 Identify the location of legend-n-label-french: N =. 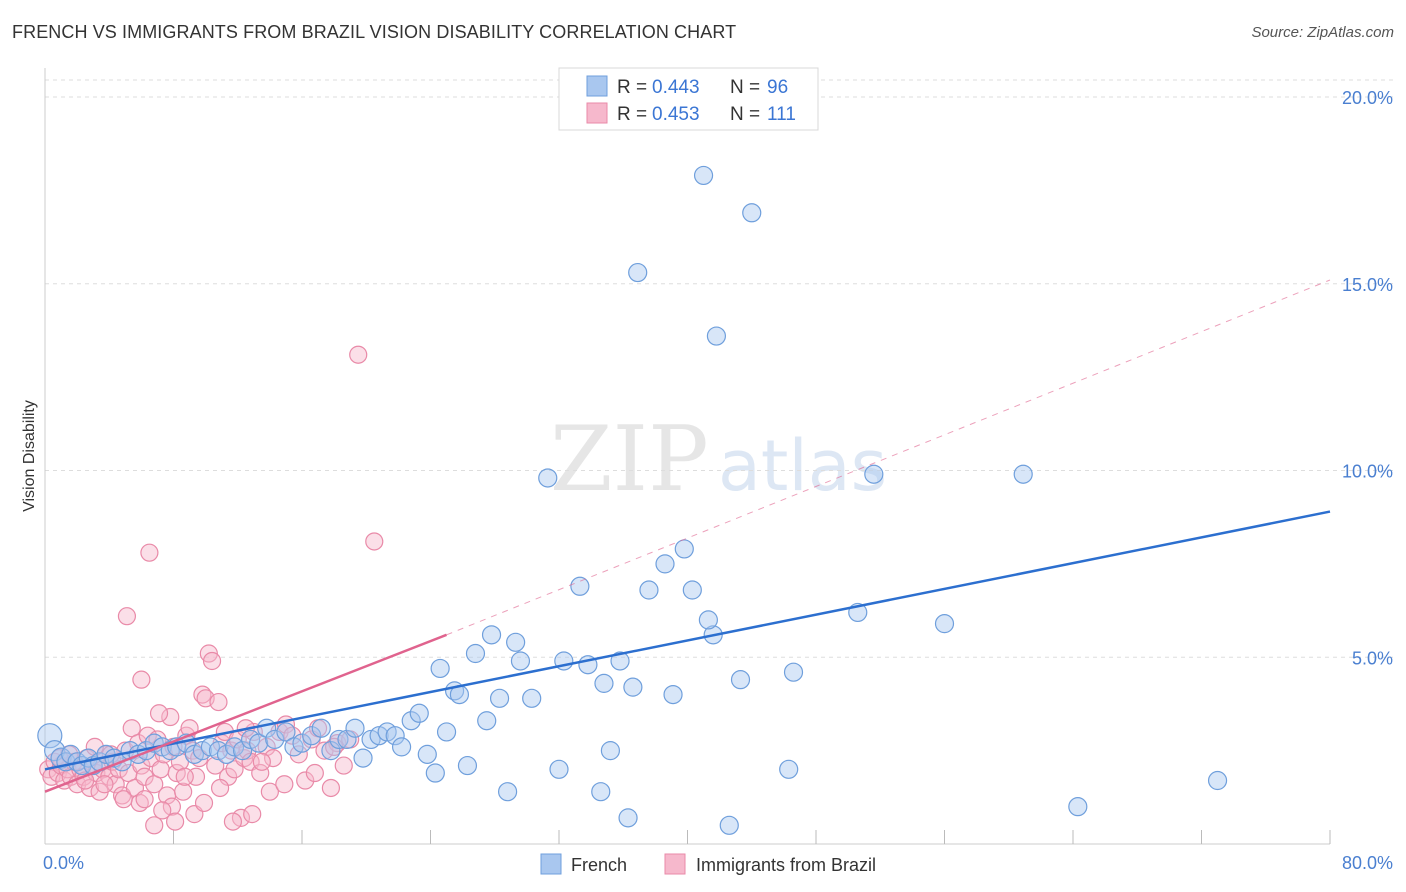
(745, 87).